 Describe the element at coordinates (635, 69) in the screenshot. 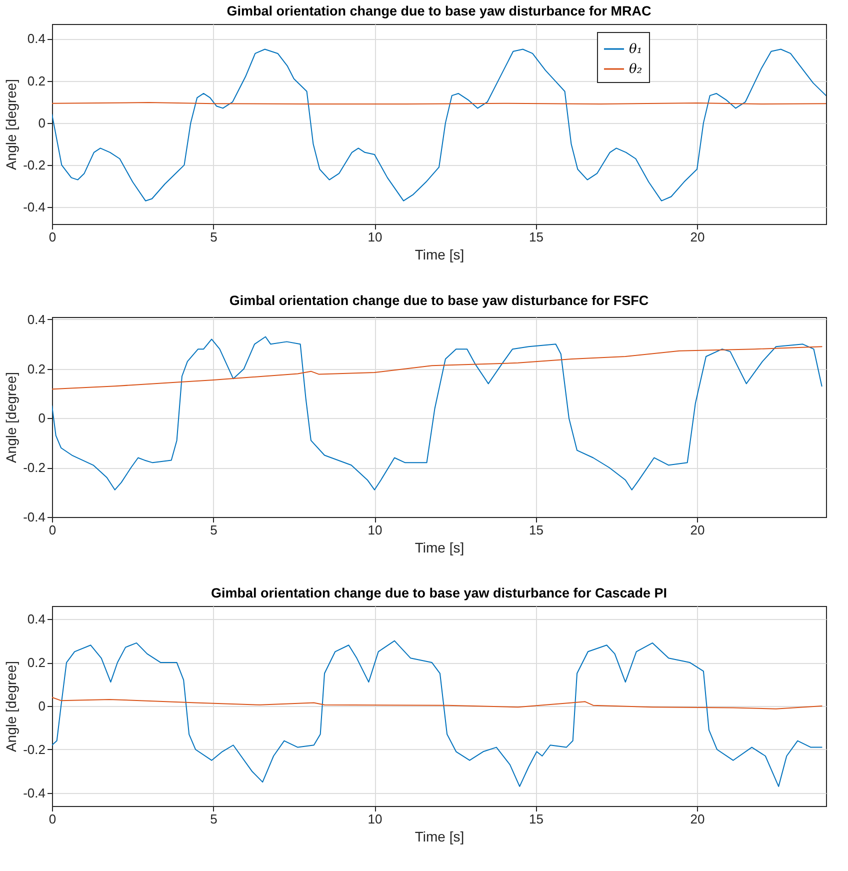

I see `legend-label: θ₂` at that location.